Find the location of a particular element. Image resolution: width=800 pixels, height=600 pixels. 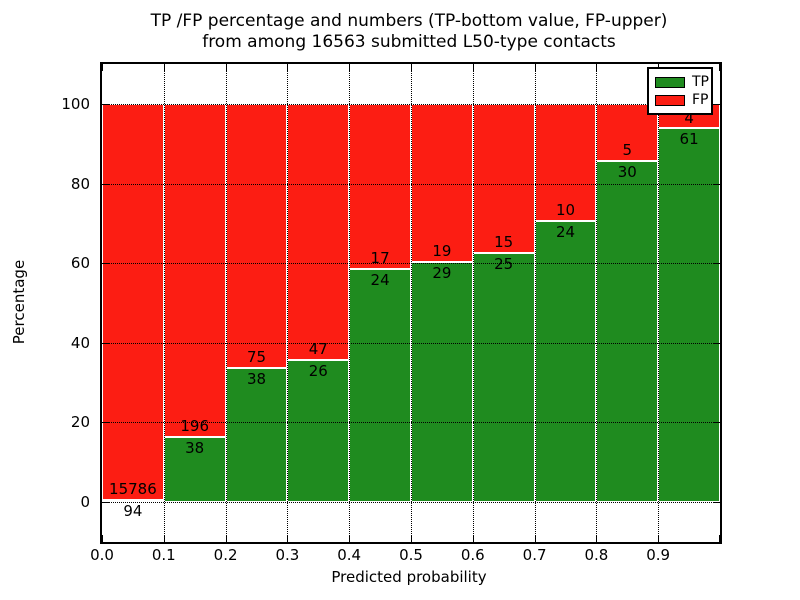

x-axis-label: Predicted probability is located at coordinates (409, 577).